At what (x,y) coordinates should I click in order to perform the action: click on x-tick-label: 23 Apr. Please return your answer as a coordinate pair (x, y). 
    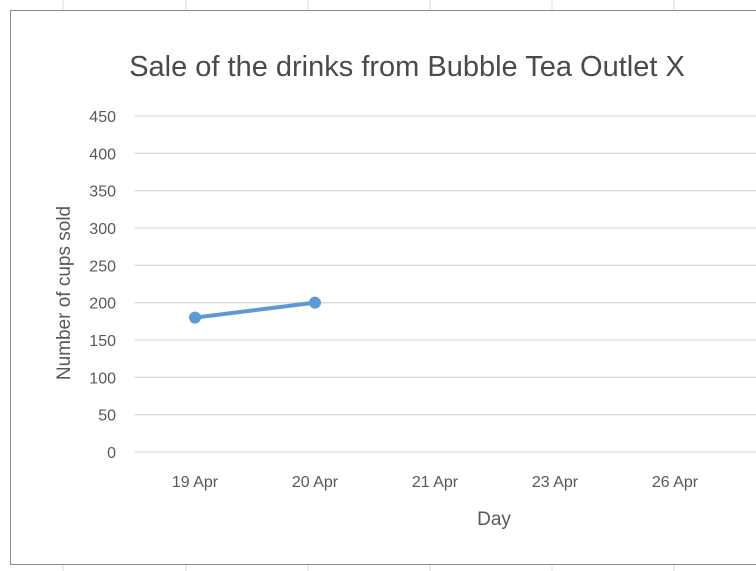
    Looking at the image, I should click on (555, 482).